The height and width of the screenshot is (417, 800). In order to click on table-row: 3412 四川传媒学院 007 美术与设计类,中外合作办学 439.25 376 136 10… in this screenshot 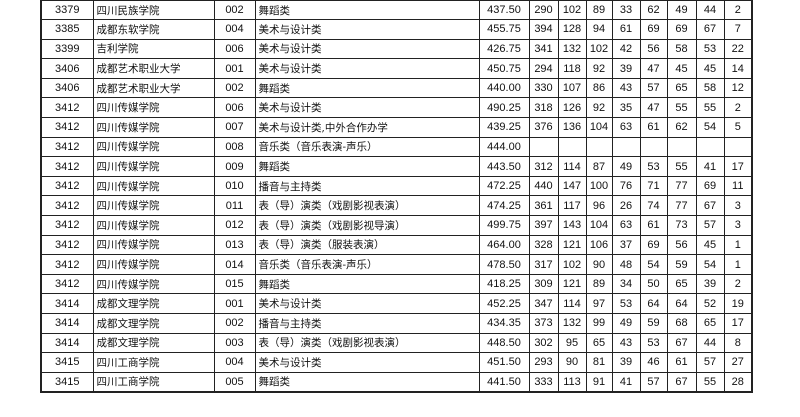, I will do `click(396, 127)`.